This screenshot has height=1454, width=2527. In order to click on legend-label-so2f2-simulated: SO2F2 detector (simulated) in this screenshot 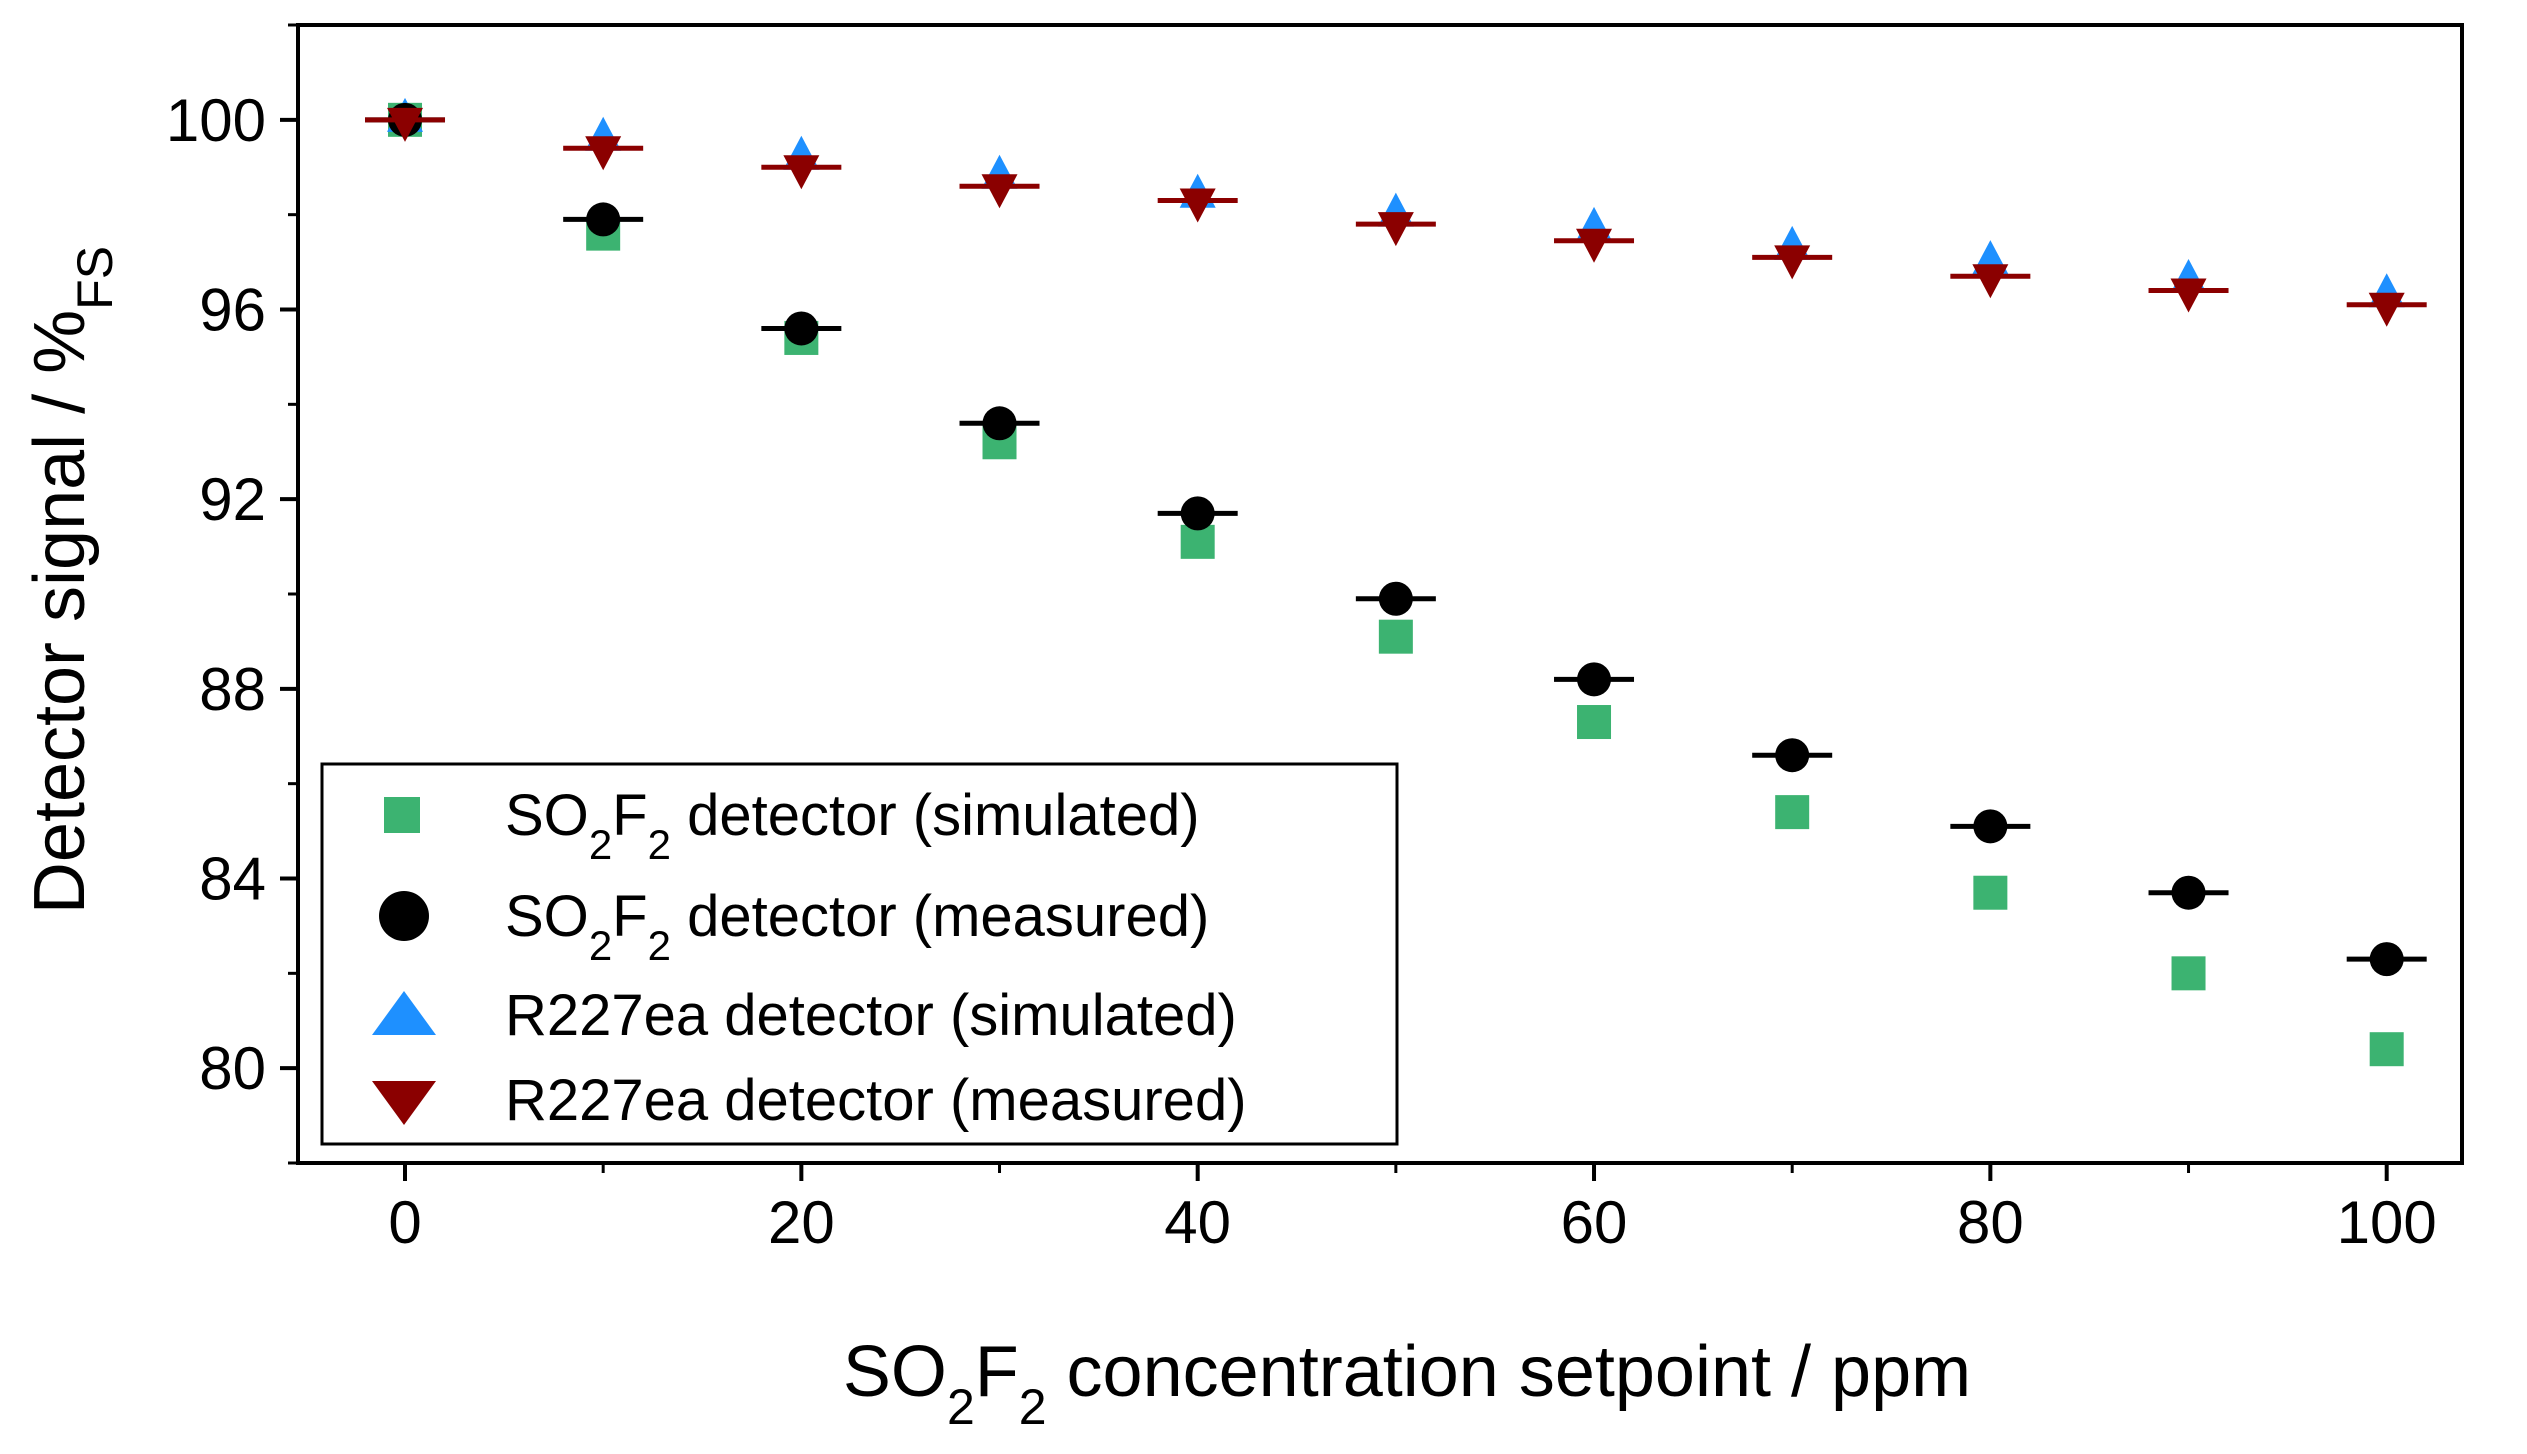, I will do `click(852, 825)`.